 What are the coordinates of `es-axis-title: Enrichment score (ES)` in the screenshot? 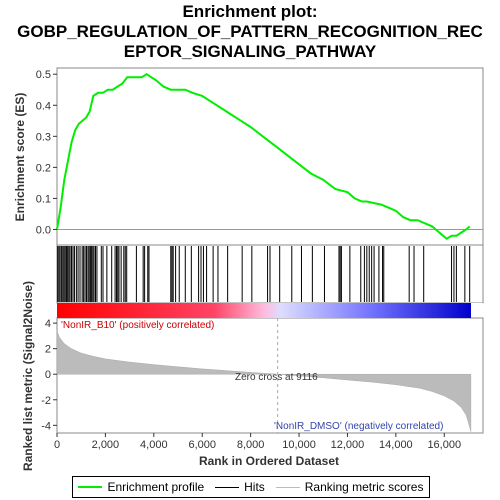 It's located at (20, 157).